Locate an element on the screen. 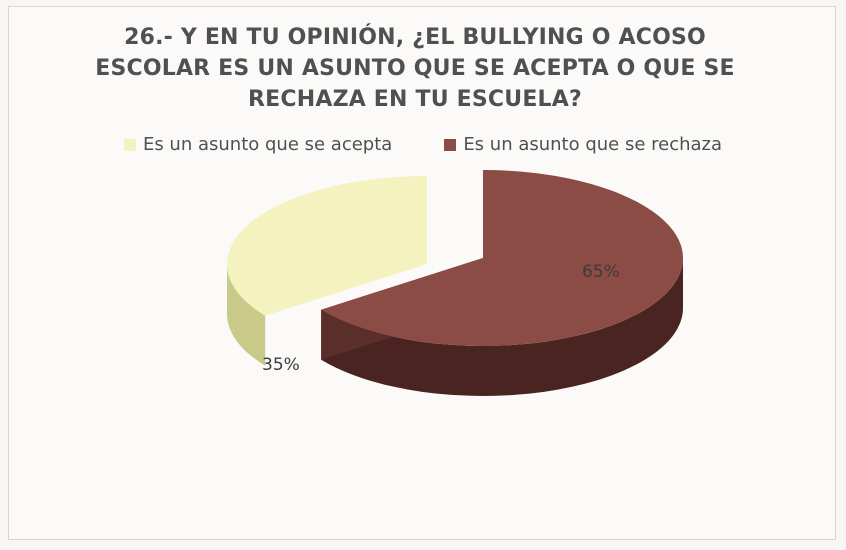  legend-item-acepta: Es un asunto que se acepta is located at coordinates (258, 144).